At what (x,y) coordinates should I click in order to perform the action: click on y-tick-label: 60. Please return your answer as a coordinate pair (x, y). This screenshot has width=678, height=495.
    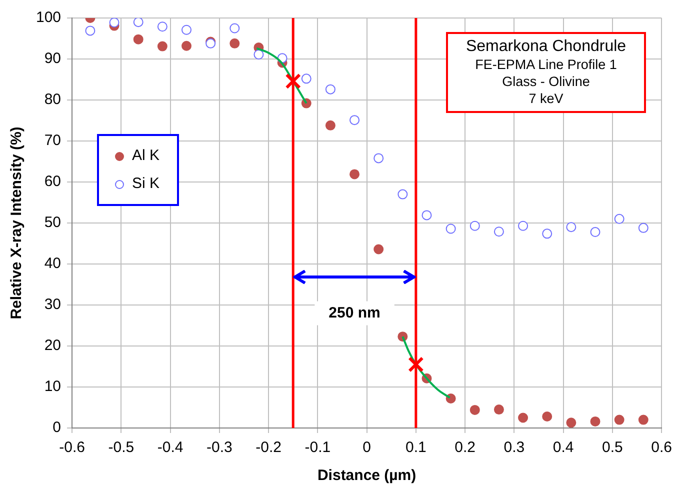
    Looking at the image, I should click on (53, 181).